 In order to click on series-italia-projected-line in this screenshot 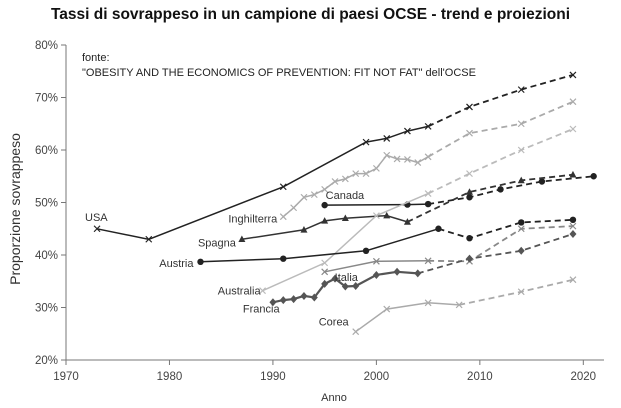, I will do `click(501, 244)`.